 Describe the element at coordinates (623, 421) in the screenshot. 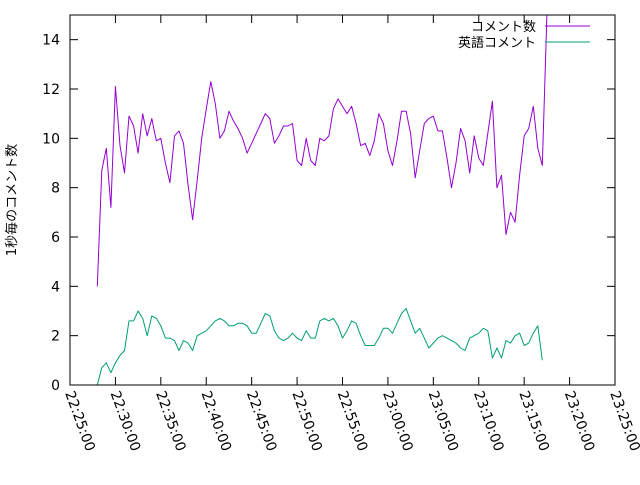

I see `x-tick-label: 23:25:00` at that location.